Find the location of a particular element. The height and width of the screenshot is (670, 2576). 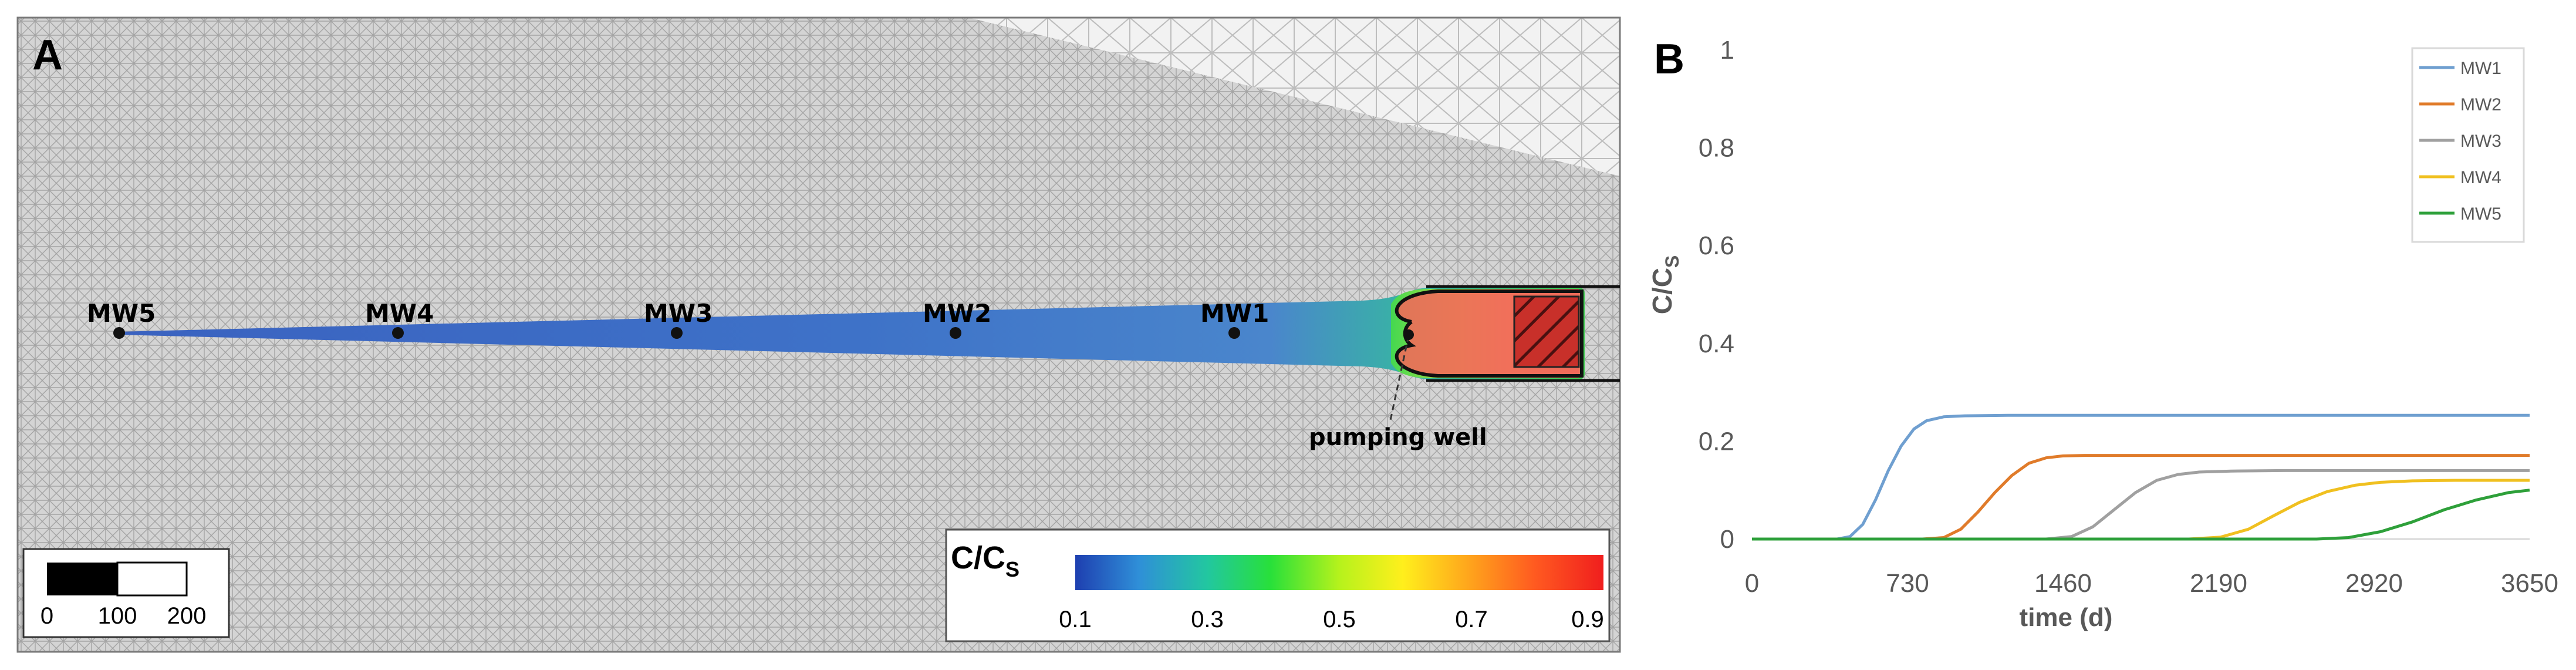

domain-boundary is located at coordinates (1523, 333).